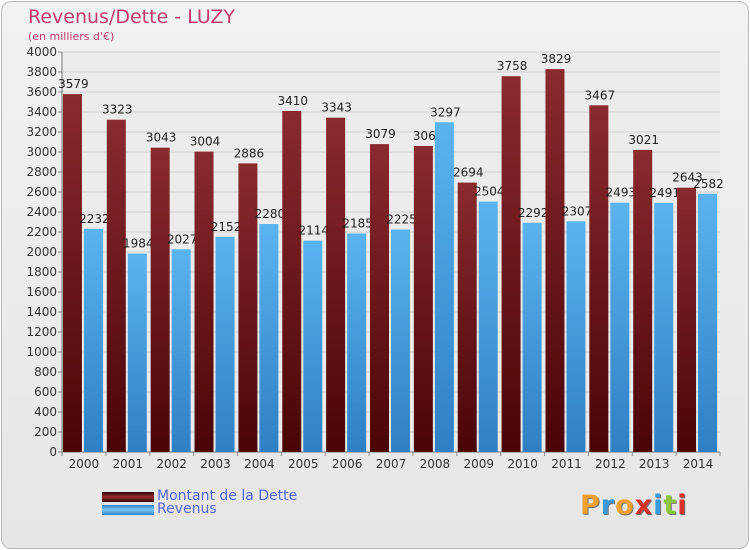  What do you see at coordinates (94, 219) in the screenshot?
I see `data-label-revenus: 2232` at bounding box center [94, 219].